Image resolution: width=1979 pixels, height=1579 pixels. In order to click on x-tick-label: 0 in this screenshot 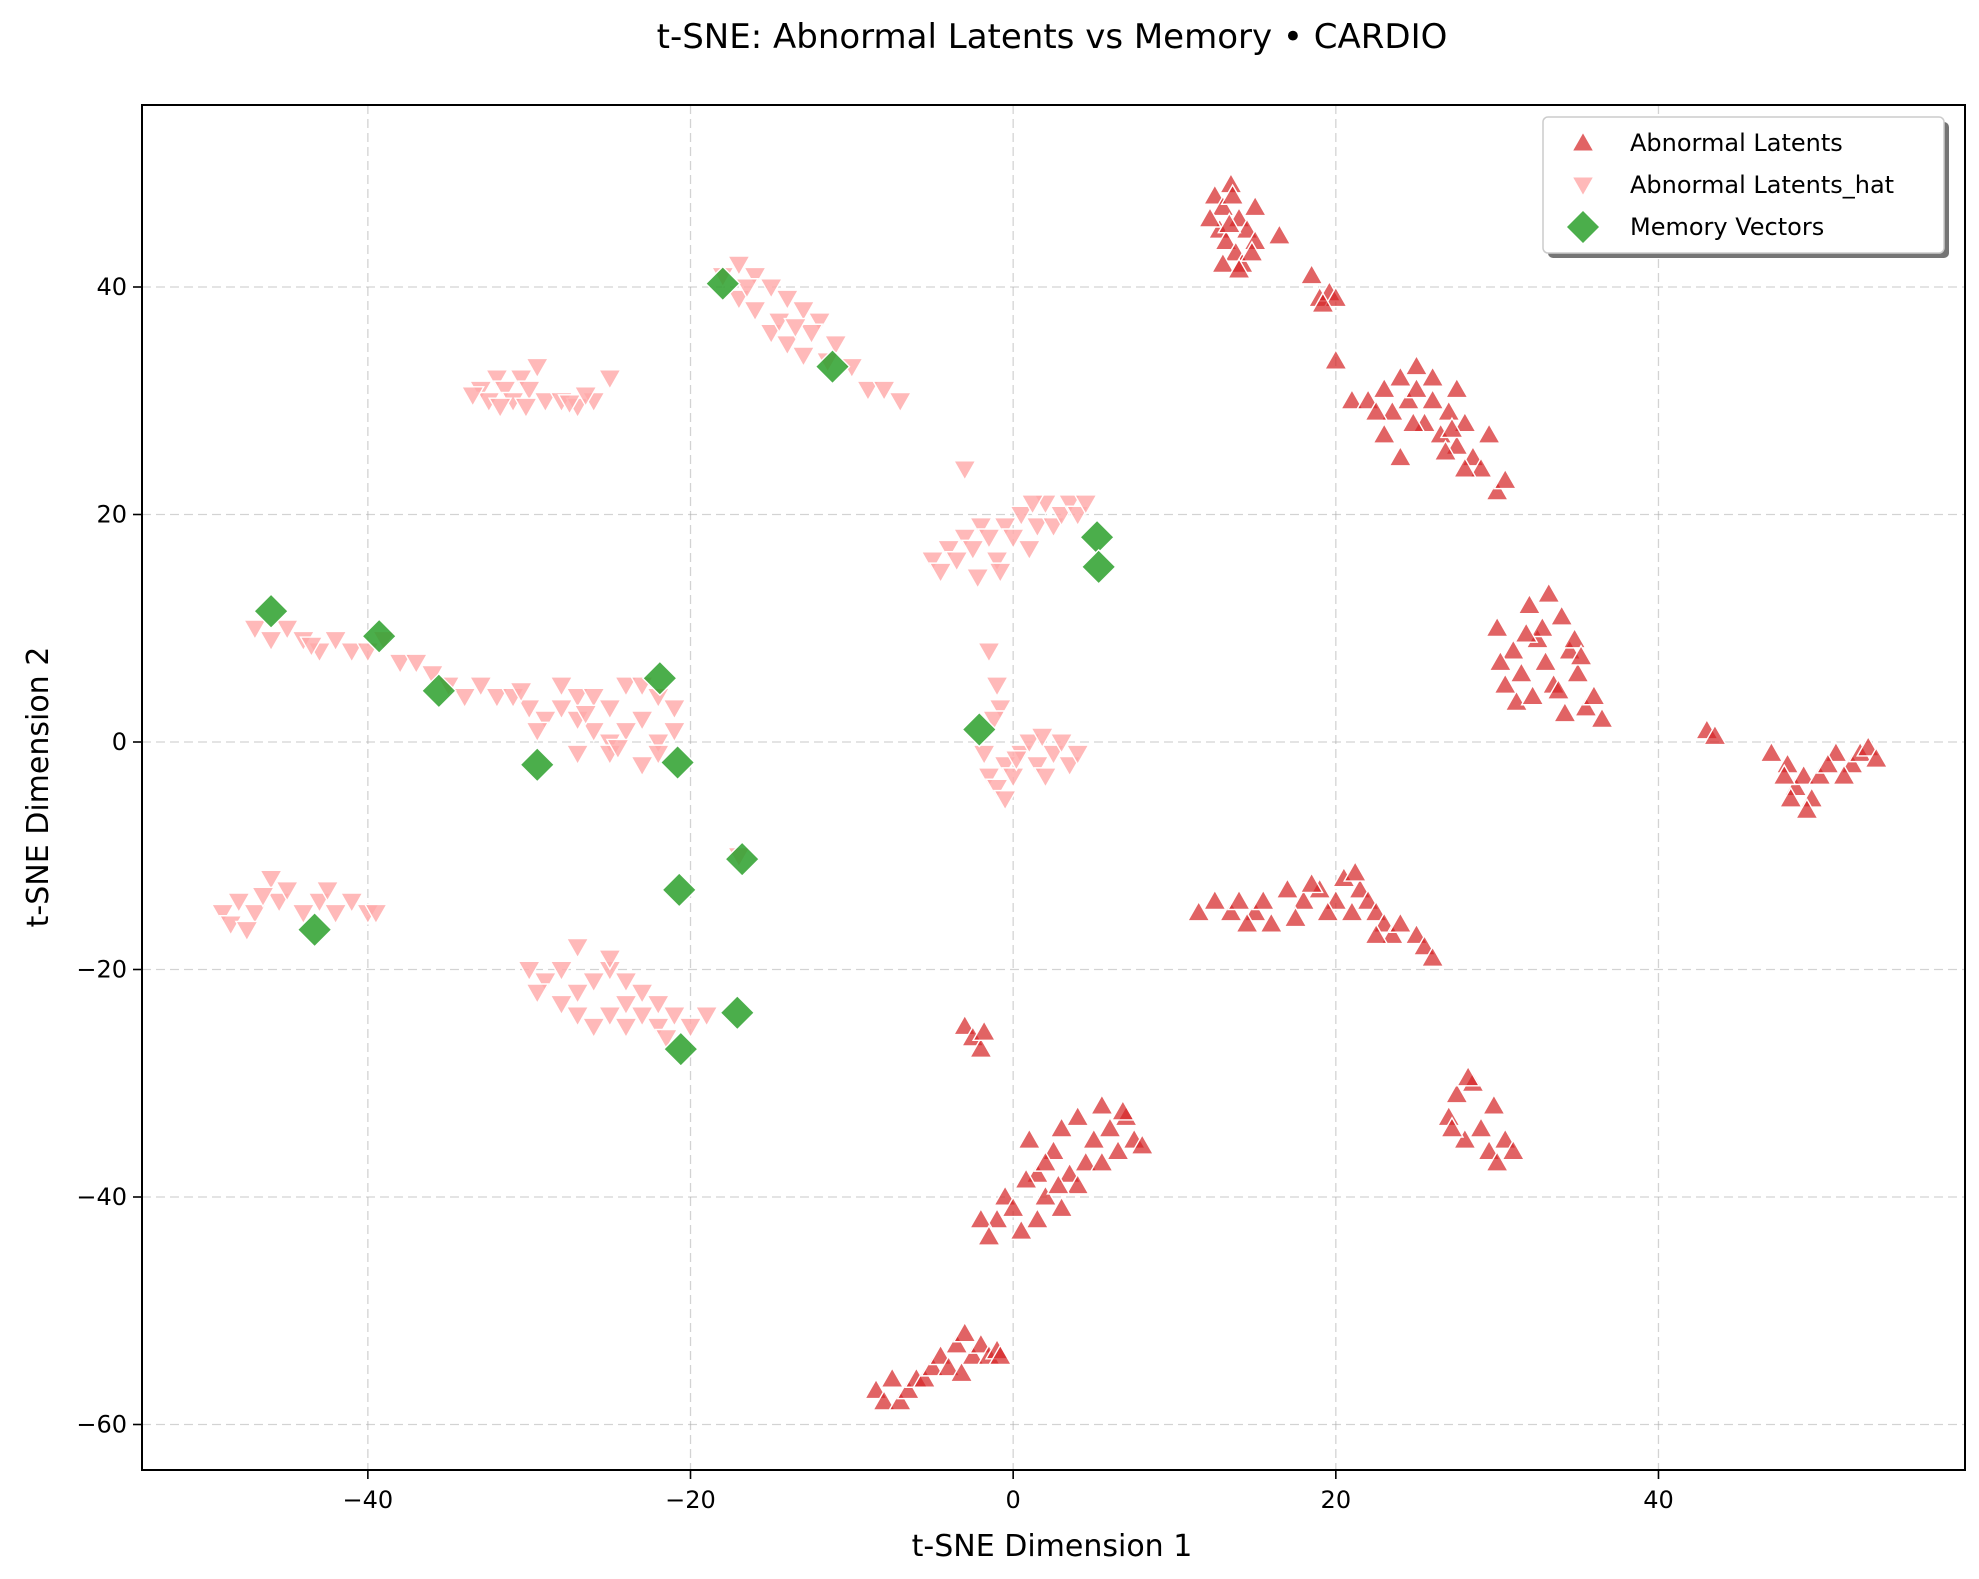, I will do `click(1013, 1500)`.